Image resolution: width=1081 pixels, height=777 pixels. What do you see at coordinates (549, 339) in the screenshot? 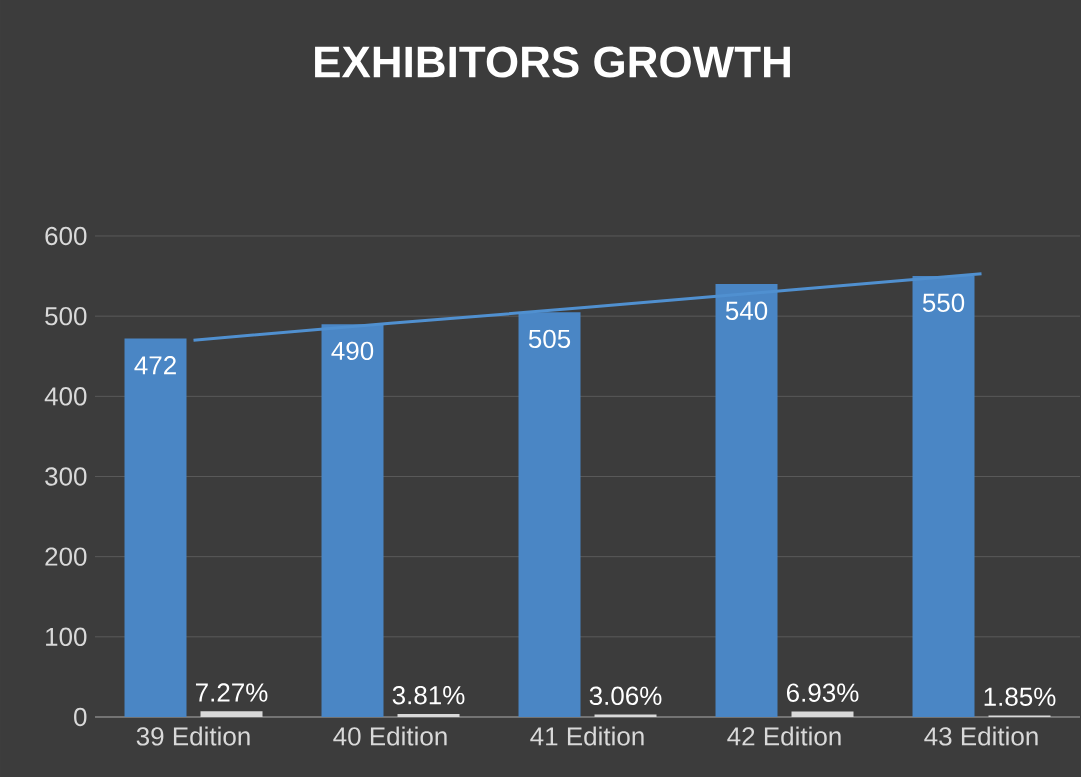
I see `data-label: 505` at bounding box center [549, 339].